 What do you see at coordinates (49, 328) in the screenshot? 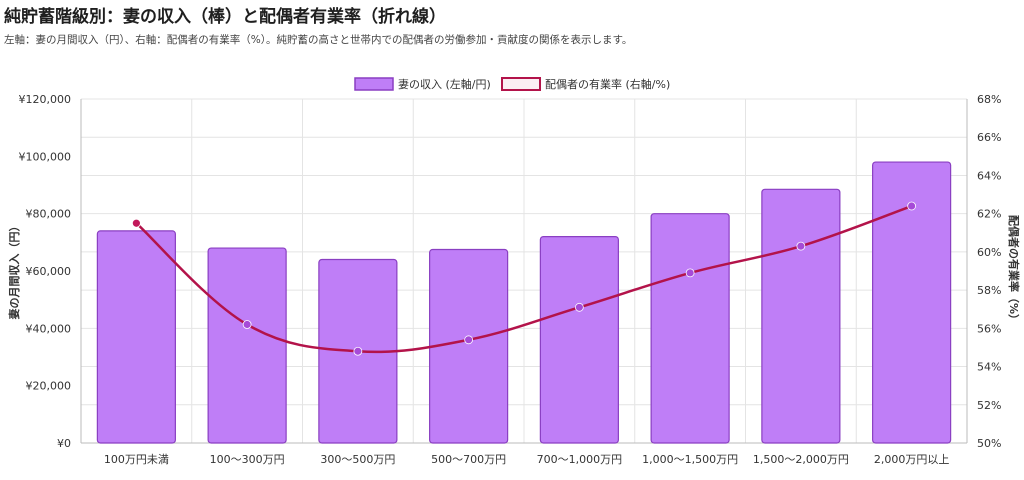
I see `y-tick-label: ¥40,000` at bounding box center [49, 328].